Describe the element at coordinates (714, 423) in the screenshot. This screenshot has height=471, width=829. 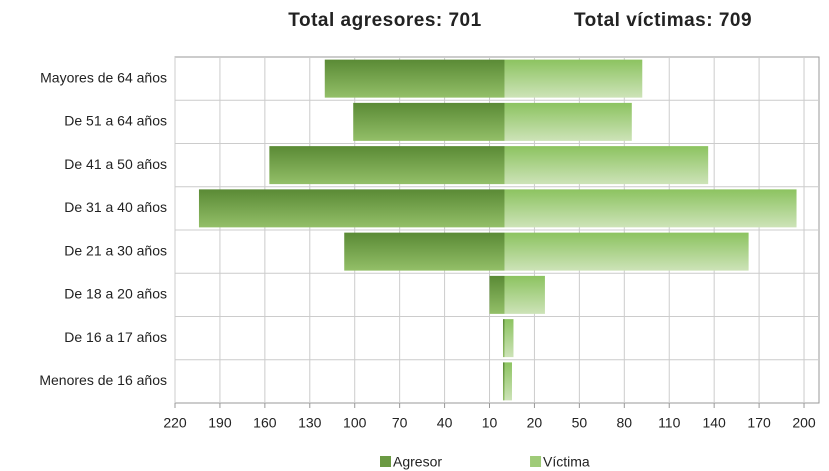
I see `x-tick-label: 140` at that location.